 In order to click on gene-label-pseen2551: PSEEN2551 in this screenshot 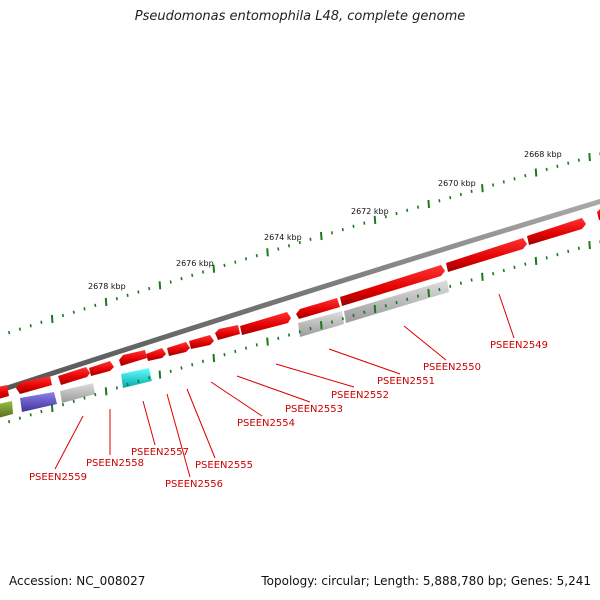, I will do `click(406, 381)`.